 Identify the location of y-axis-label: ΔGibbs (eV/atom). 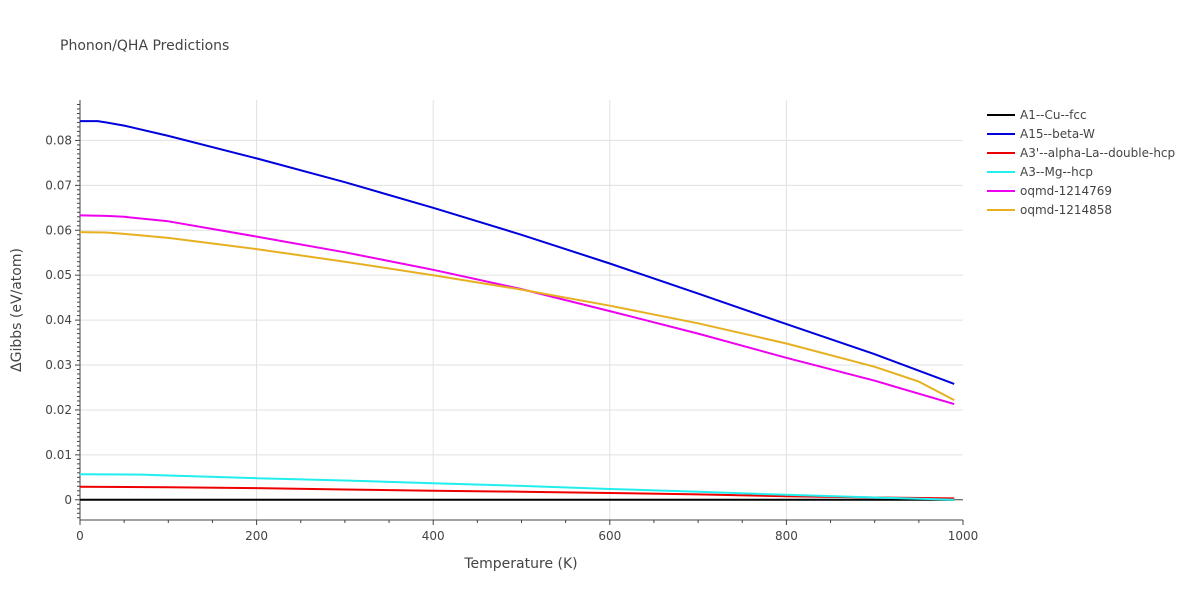
(17, 310).